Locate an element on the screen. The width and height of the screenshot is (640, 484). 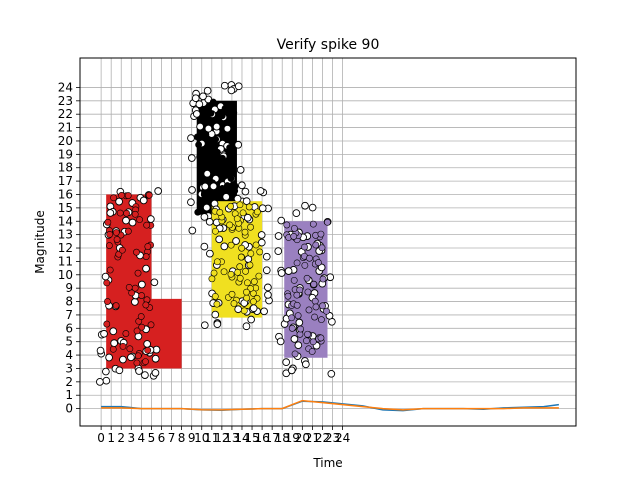
y-tick-label-16: 16 is located at coordinates (65, 194).